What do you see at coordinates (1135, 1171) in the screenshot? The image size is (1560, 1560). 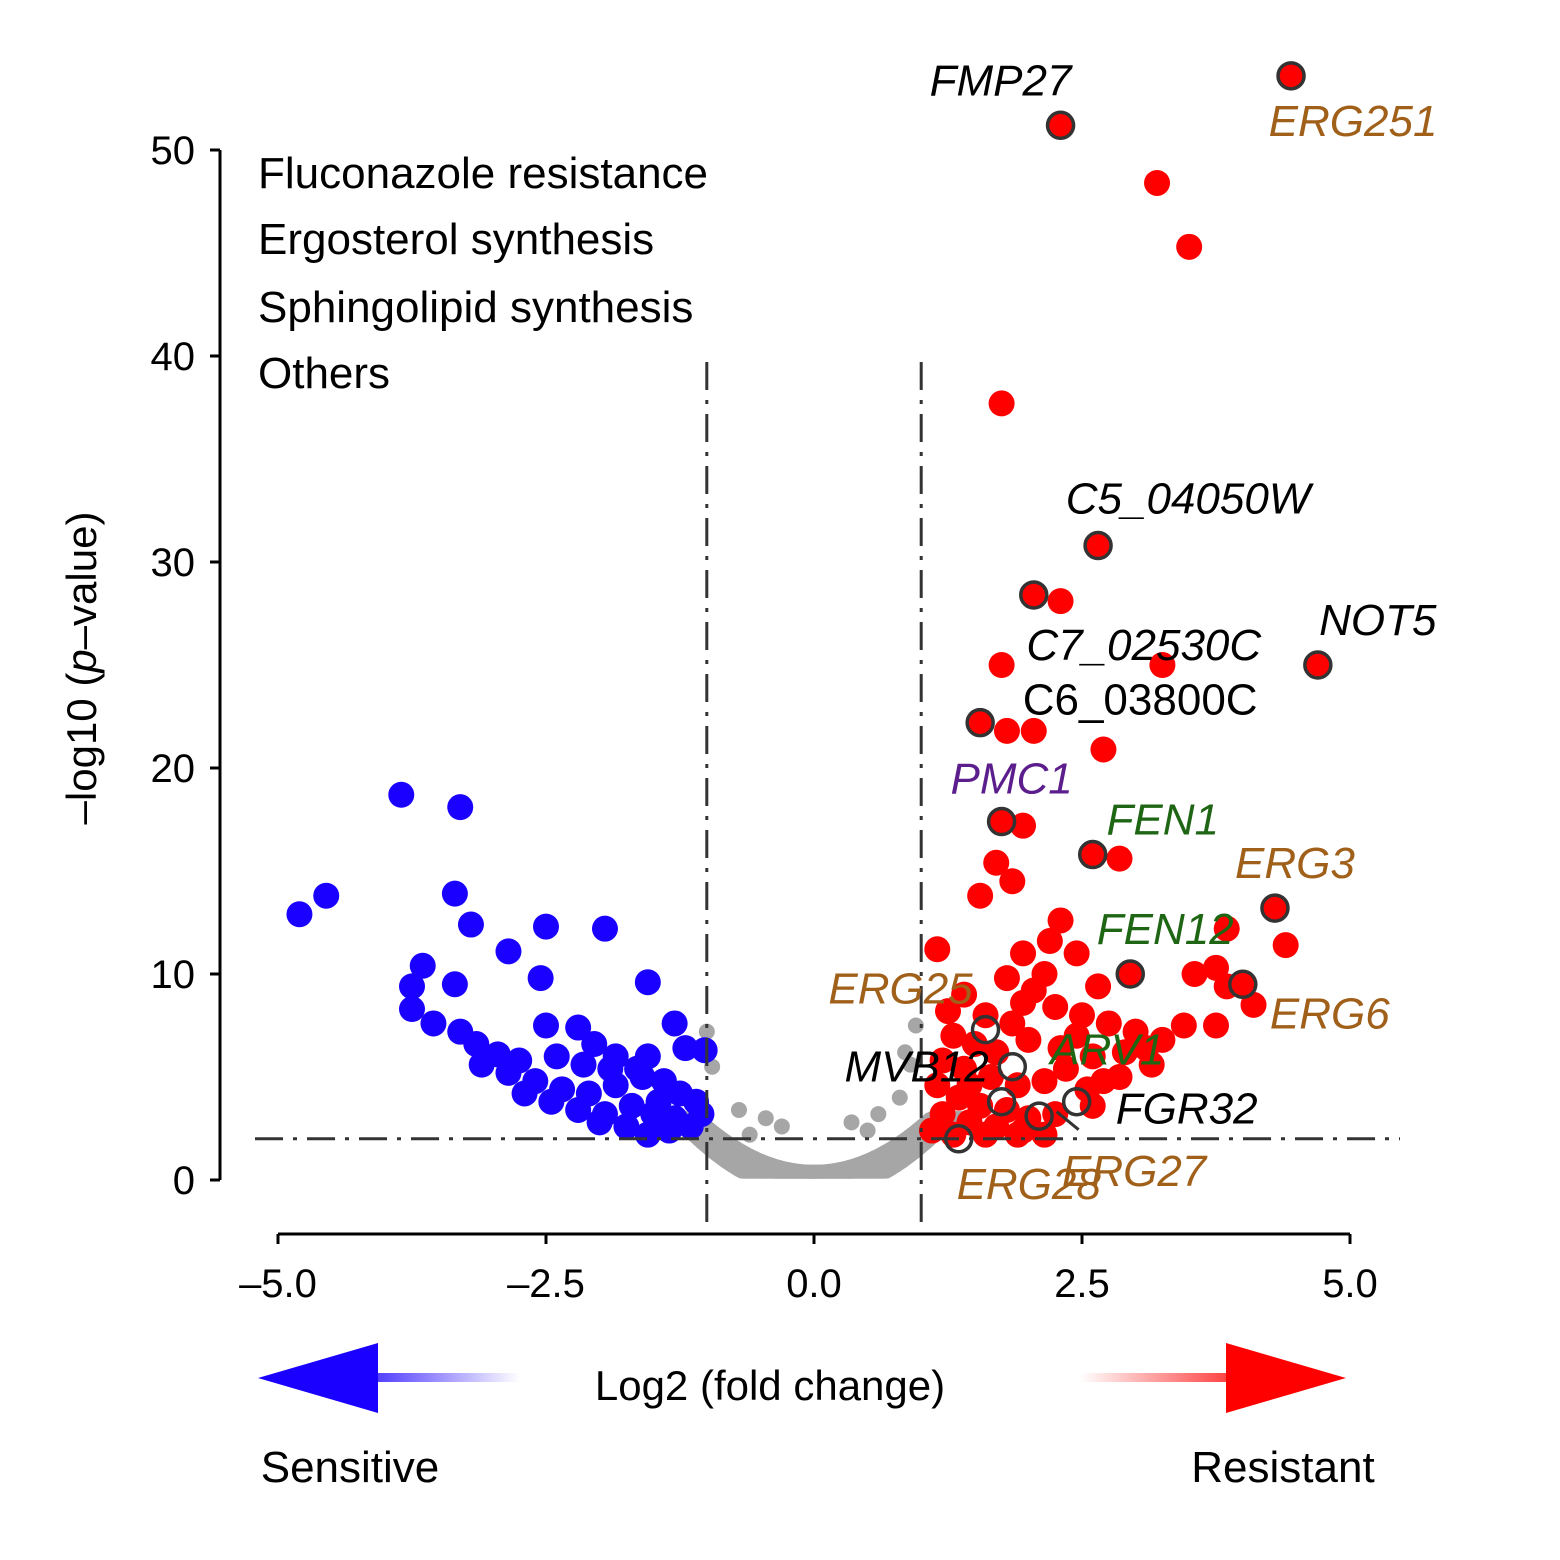 I see `gene-label-erg27: ERG27` at bounding box center [1135, 1171].